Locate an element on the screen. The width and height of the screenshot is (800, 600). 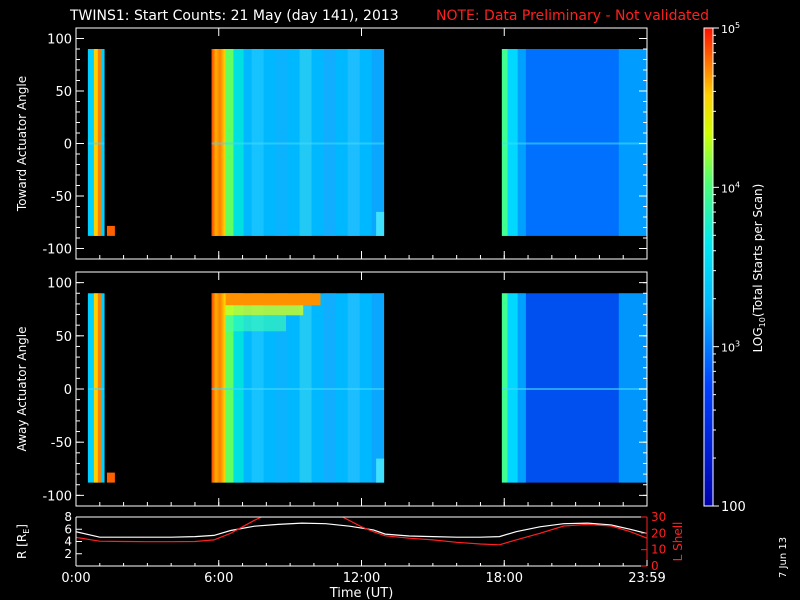
radius-series-line is located at coordinates (361, 530).